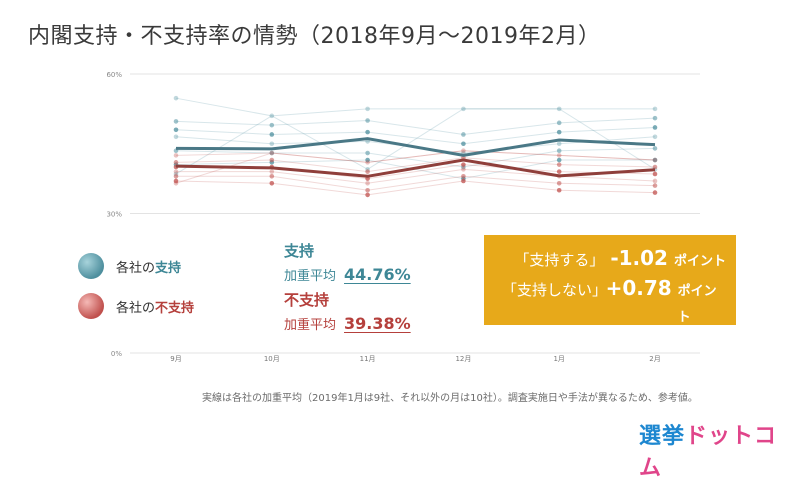  Describe the element at coordinates (136, 268) in the screenshot. I see `legend-support-prefix: 各社の` at that location.